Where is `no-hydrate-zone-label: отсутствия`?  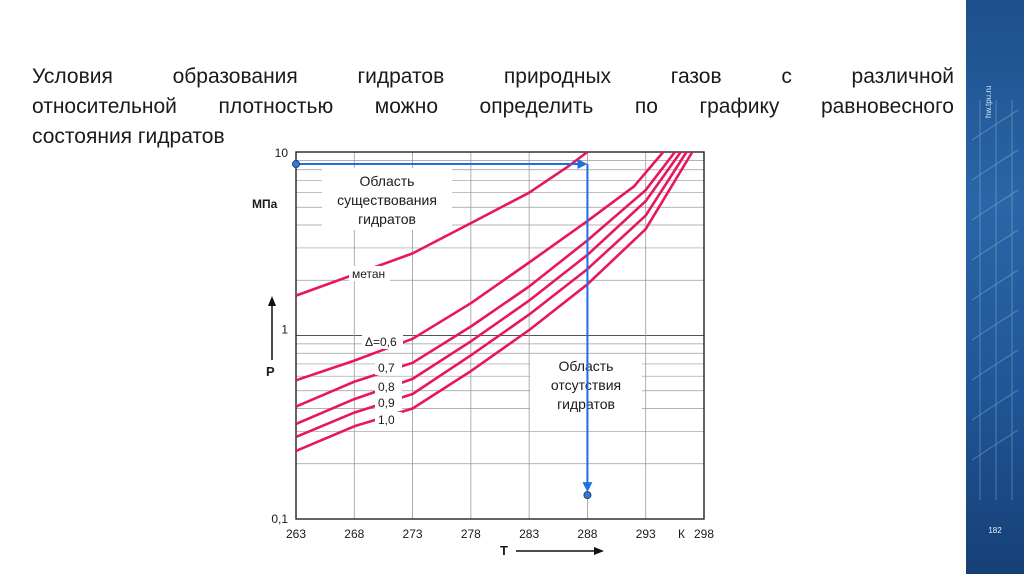 no-hydrate-zone-label: отсутствия is located at coordinates (586, 385).